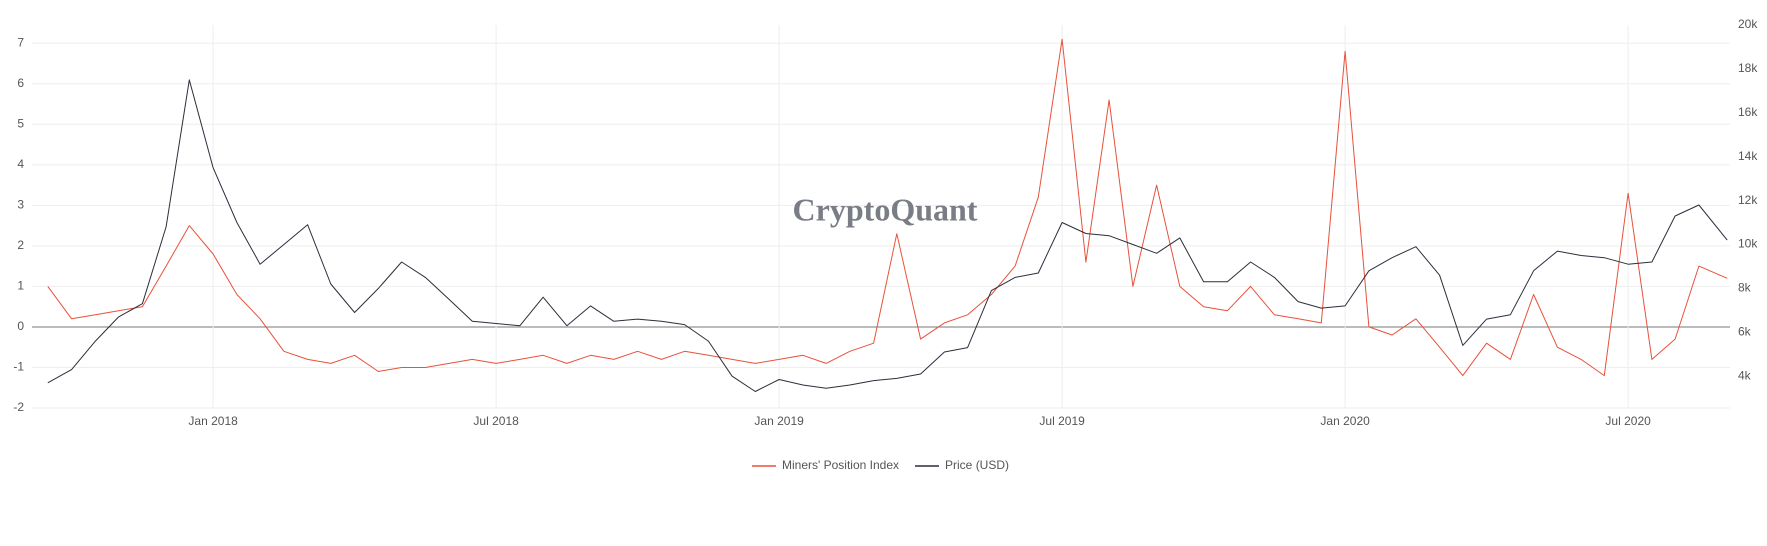 Image resolution: width=1767 pixels, height=546 pixels. I want to click on x-tick-label: Jan 2020, so click(1345, 421).